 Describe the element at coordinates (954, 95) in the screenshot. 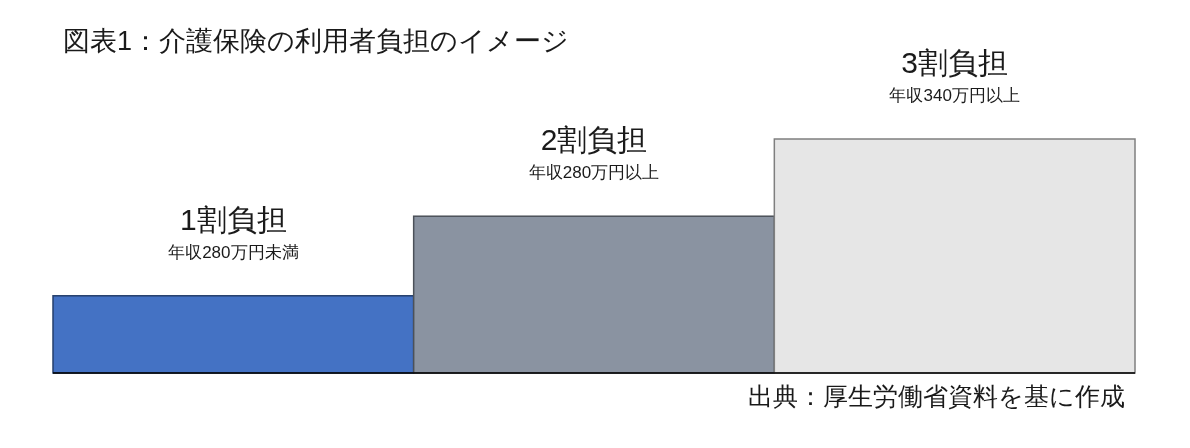

I see `text: 年収340万円以上` at that location.